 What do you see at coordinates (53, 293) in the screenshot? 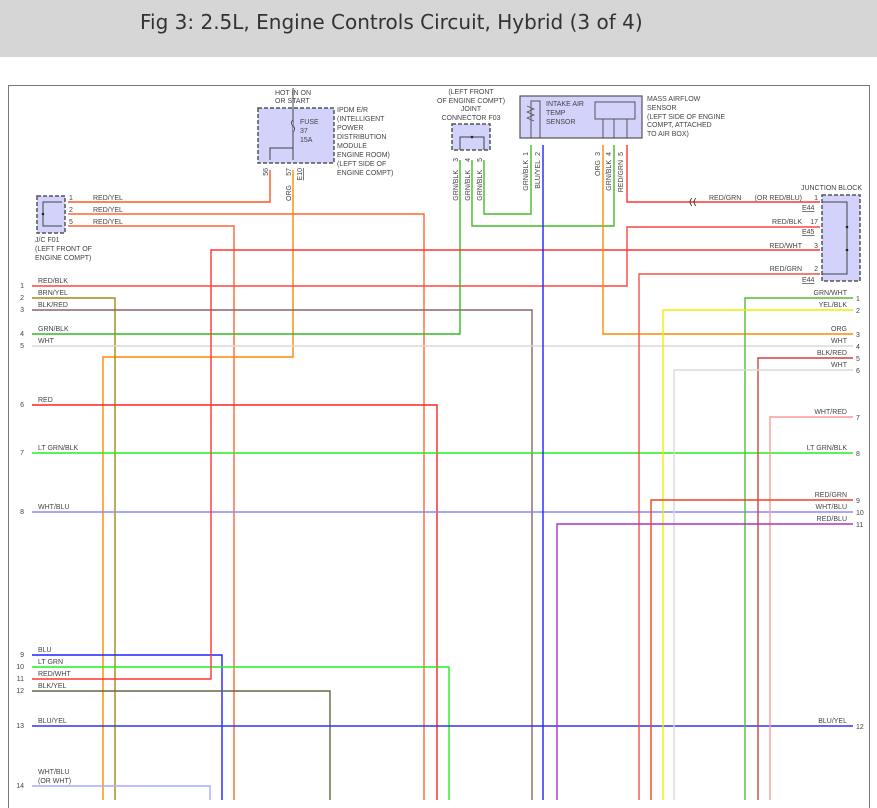
I see `wire-label: BRN/YEL` at bounding box center [53, 293].